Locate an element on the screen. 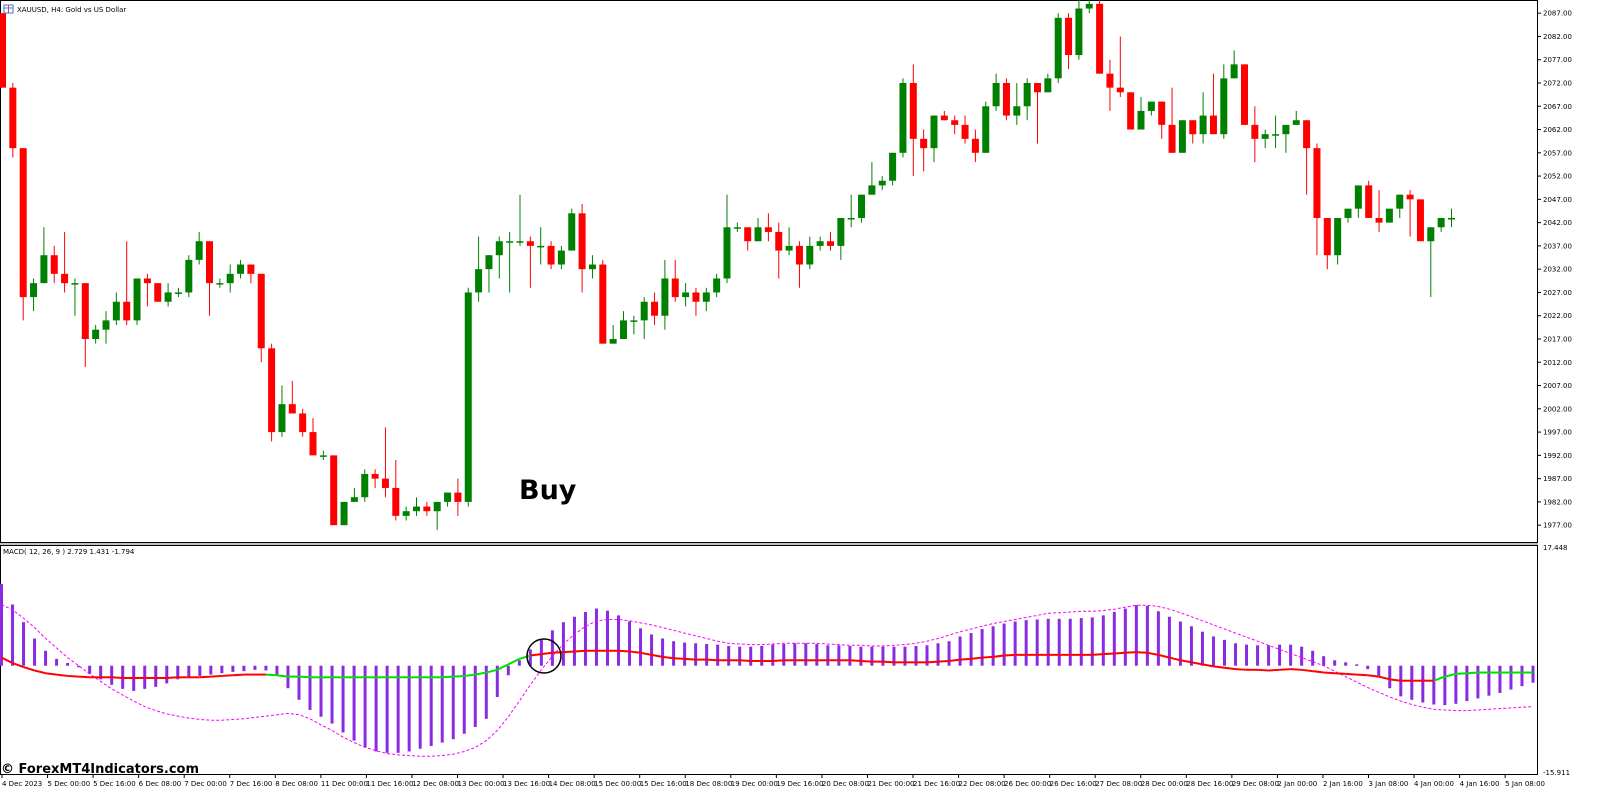  time-tick-label: 18 Dec 08:00 is located at coordinates (708, 784).